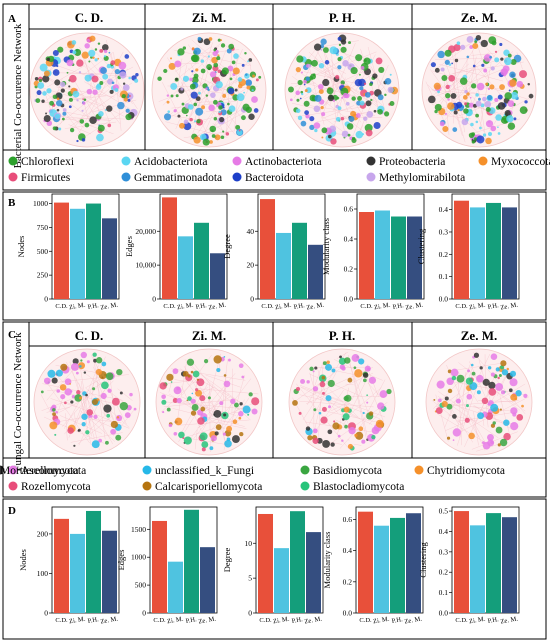 The image size is (550, 642). Describe the element at coordinates (43, 573) in the screenshot. I see `y-tick-label: 100` at that location.